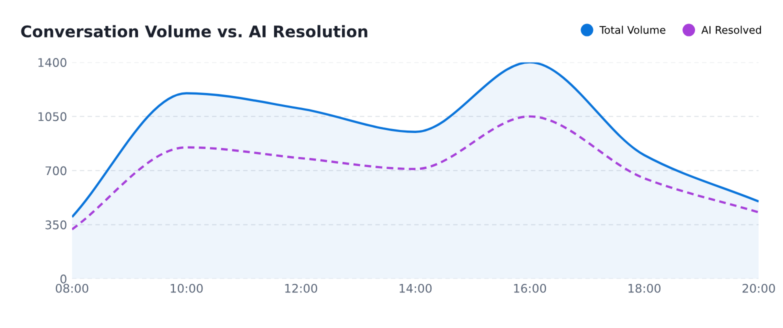 This screenshot has height=328, width=783. I want to click on y-tick-label: 700, so click(56, 171).